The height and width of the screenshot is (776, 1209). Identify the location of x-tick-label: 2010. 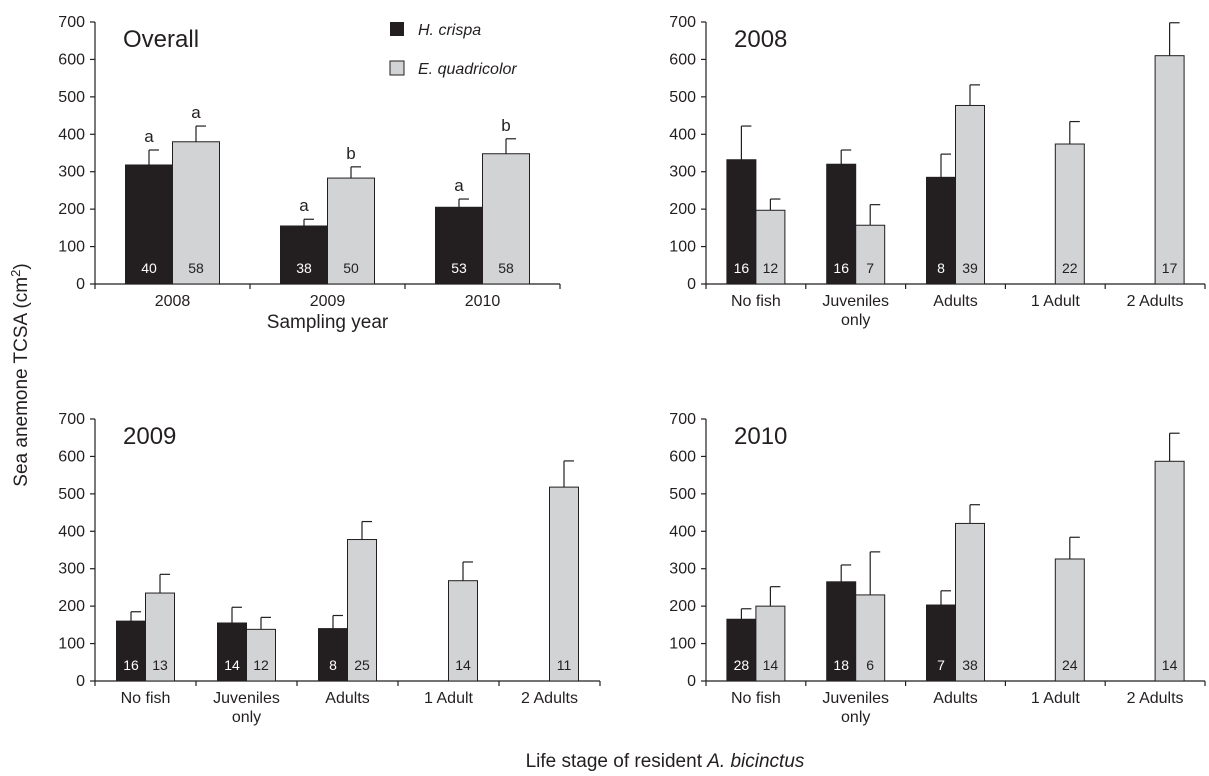
(483, 301).